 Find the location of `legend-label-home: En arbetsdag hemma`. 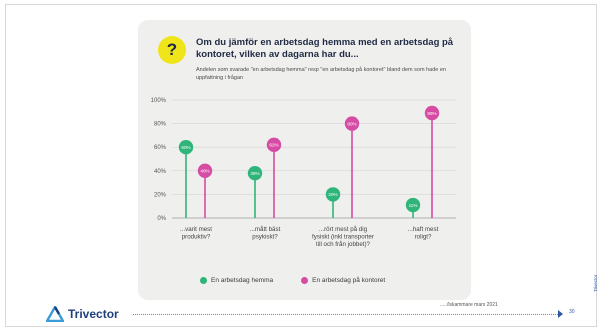

legend-label-home: En arbetsdag hemma is located at coordinates (242, 280).